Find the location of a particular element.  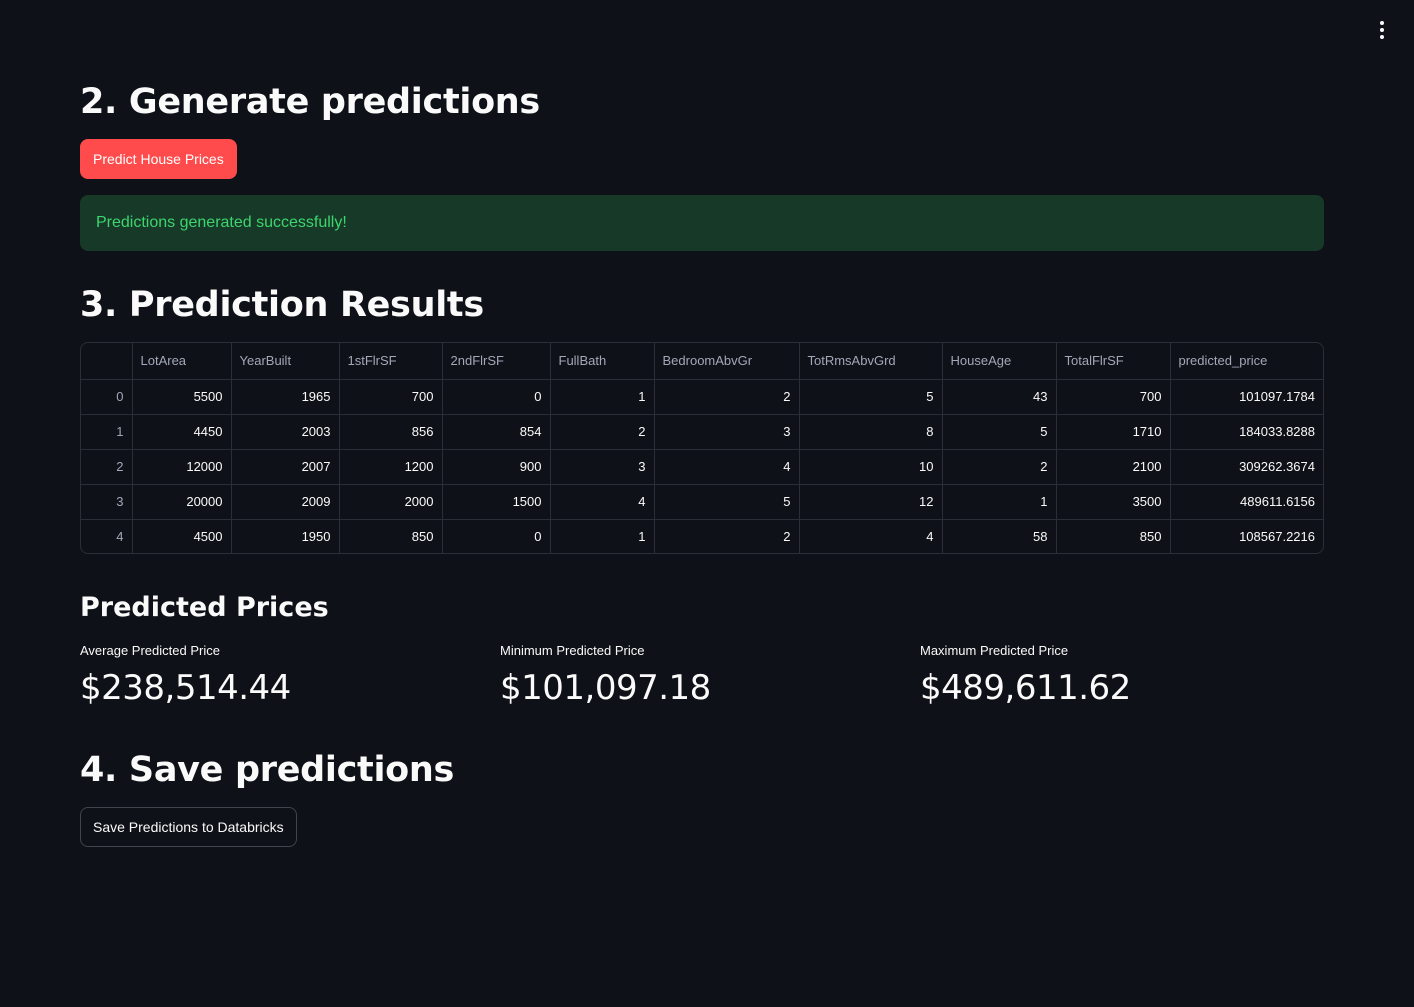

table-cell: 2000 is located at coordinates (391, 502).